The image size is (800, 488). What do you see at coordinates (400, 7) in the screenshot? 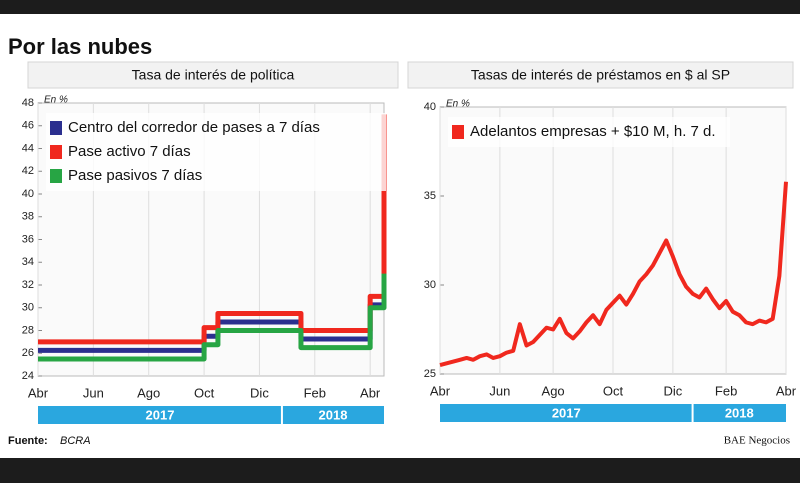
I see `top-border` at bounding box center [400, 7].